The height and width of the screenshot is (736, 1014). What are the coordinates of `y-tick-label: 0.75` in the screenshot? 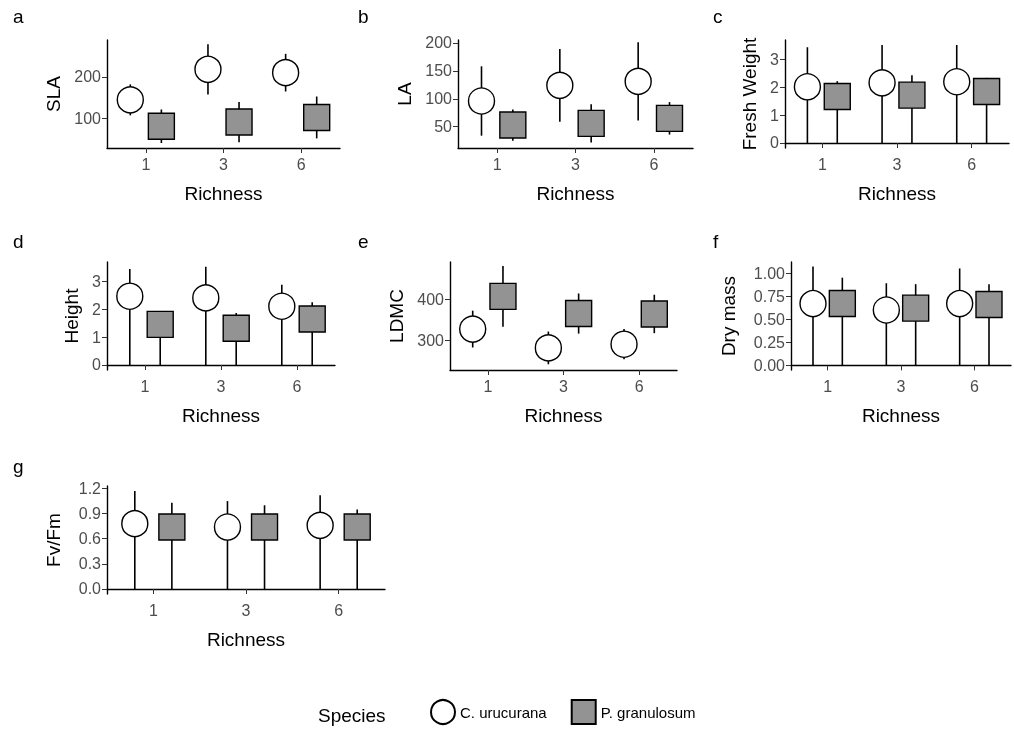 It's located at (769, 296).